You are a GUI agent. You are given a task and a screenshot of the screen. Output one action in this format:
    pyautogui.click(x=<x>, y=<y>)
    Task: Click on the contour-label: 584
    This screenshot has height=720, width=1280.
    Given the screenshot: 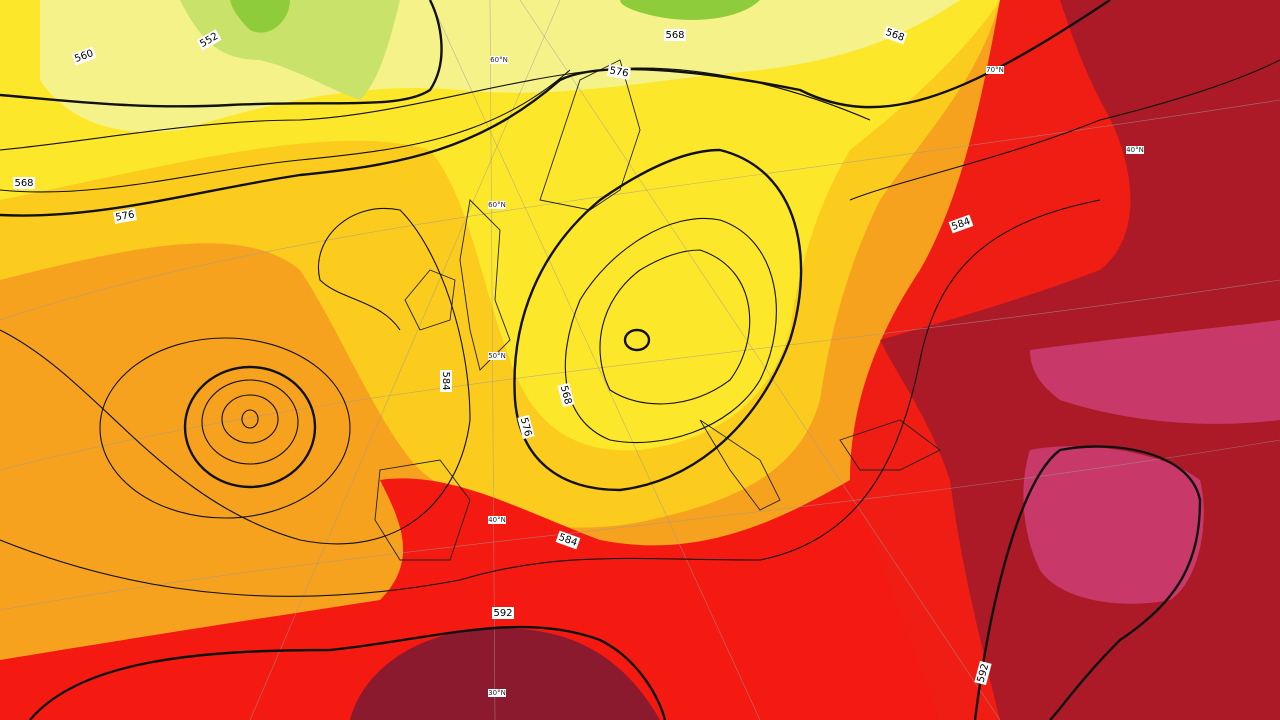 What is the action you would take?
    pyautogui.click(x=446, y=381)
    